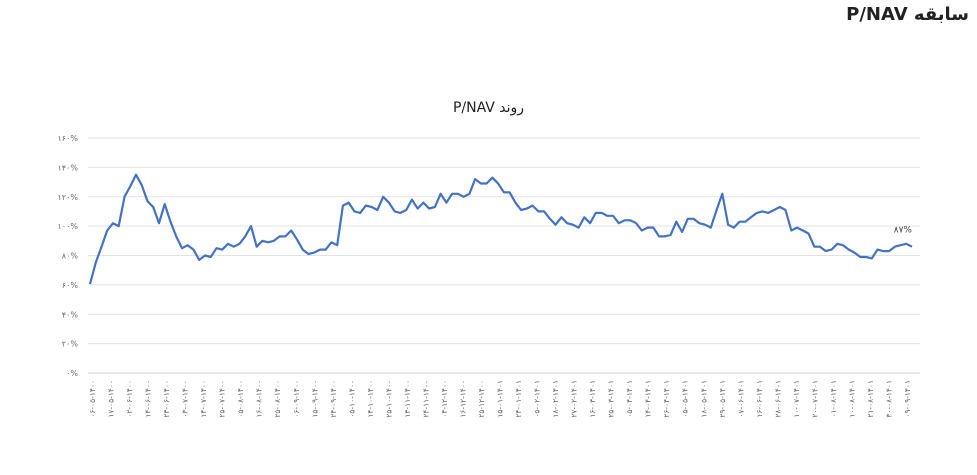 This screenshot has height=475, width=977. Describe the element at coordinates (574, 399) in the screenshot. I see `x-tick-label: ۲۷-۰۲-۱۴۰۱` at that location.